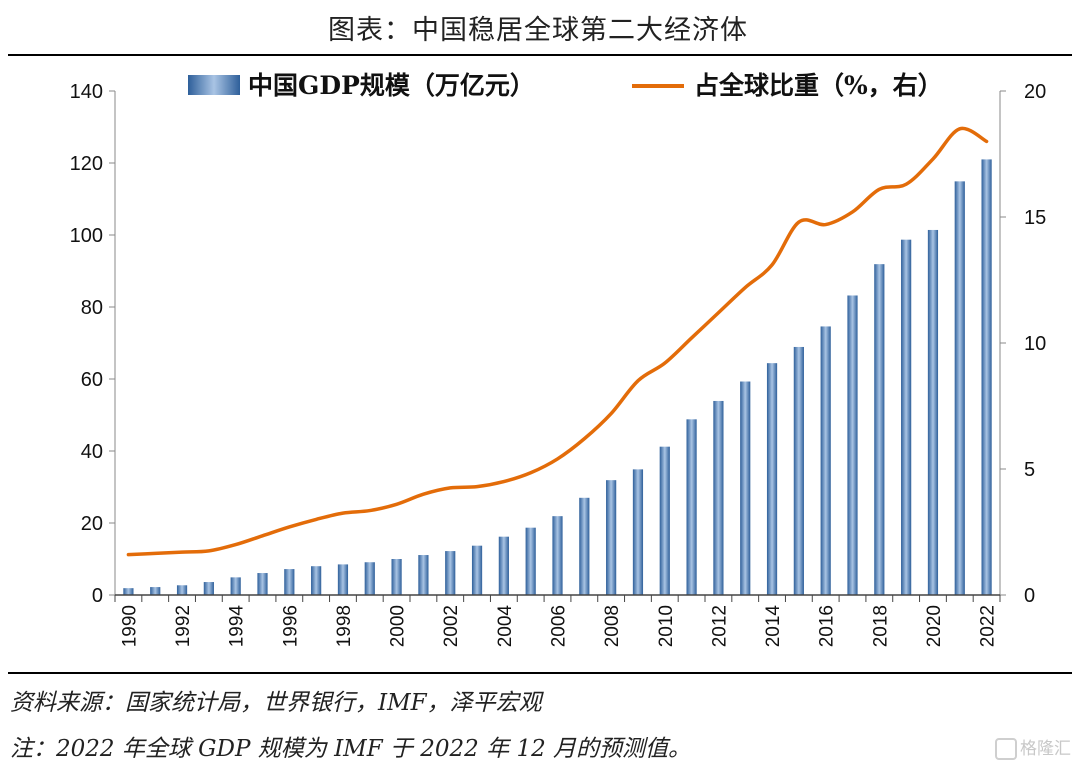 This screenshot has height=765, width=1079. I want to click on gdp-bar-2008, so click(611, 537).